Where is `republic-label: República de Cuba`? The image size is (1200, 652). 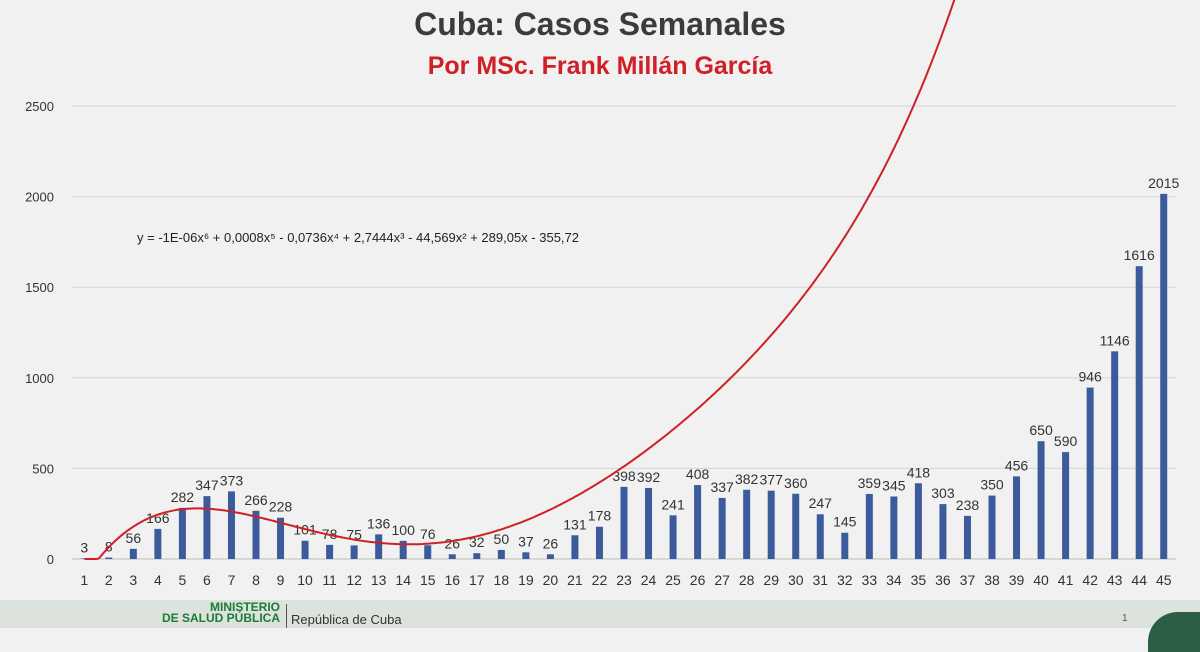
republic-label: República de Cuba is located at coordinates (346, 619).